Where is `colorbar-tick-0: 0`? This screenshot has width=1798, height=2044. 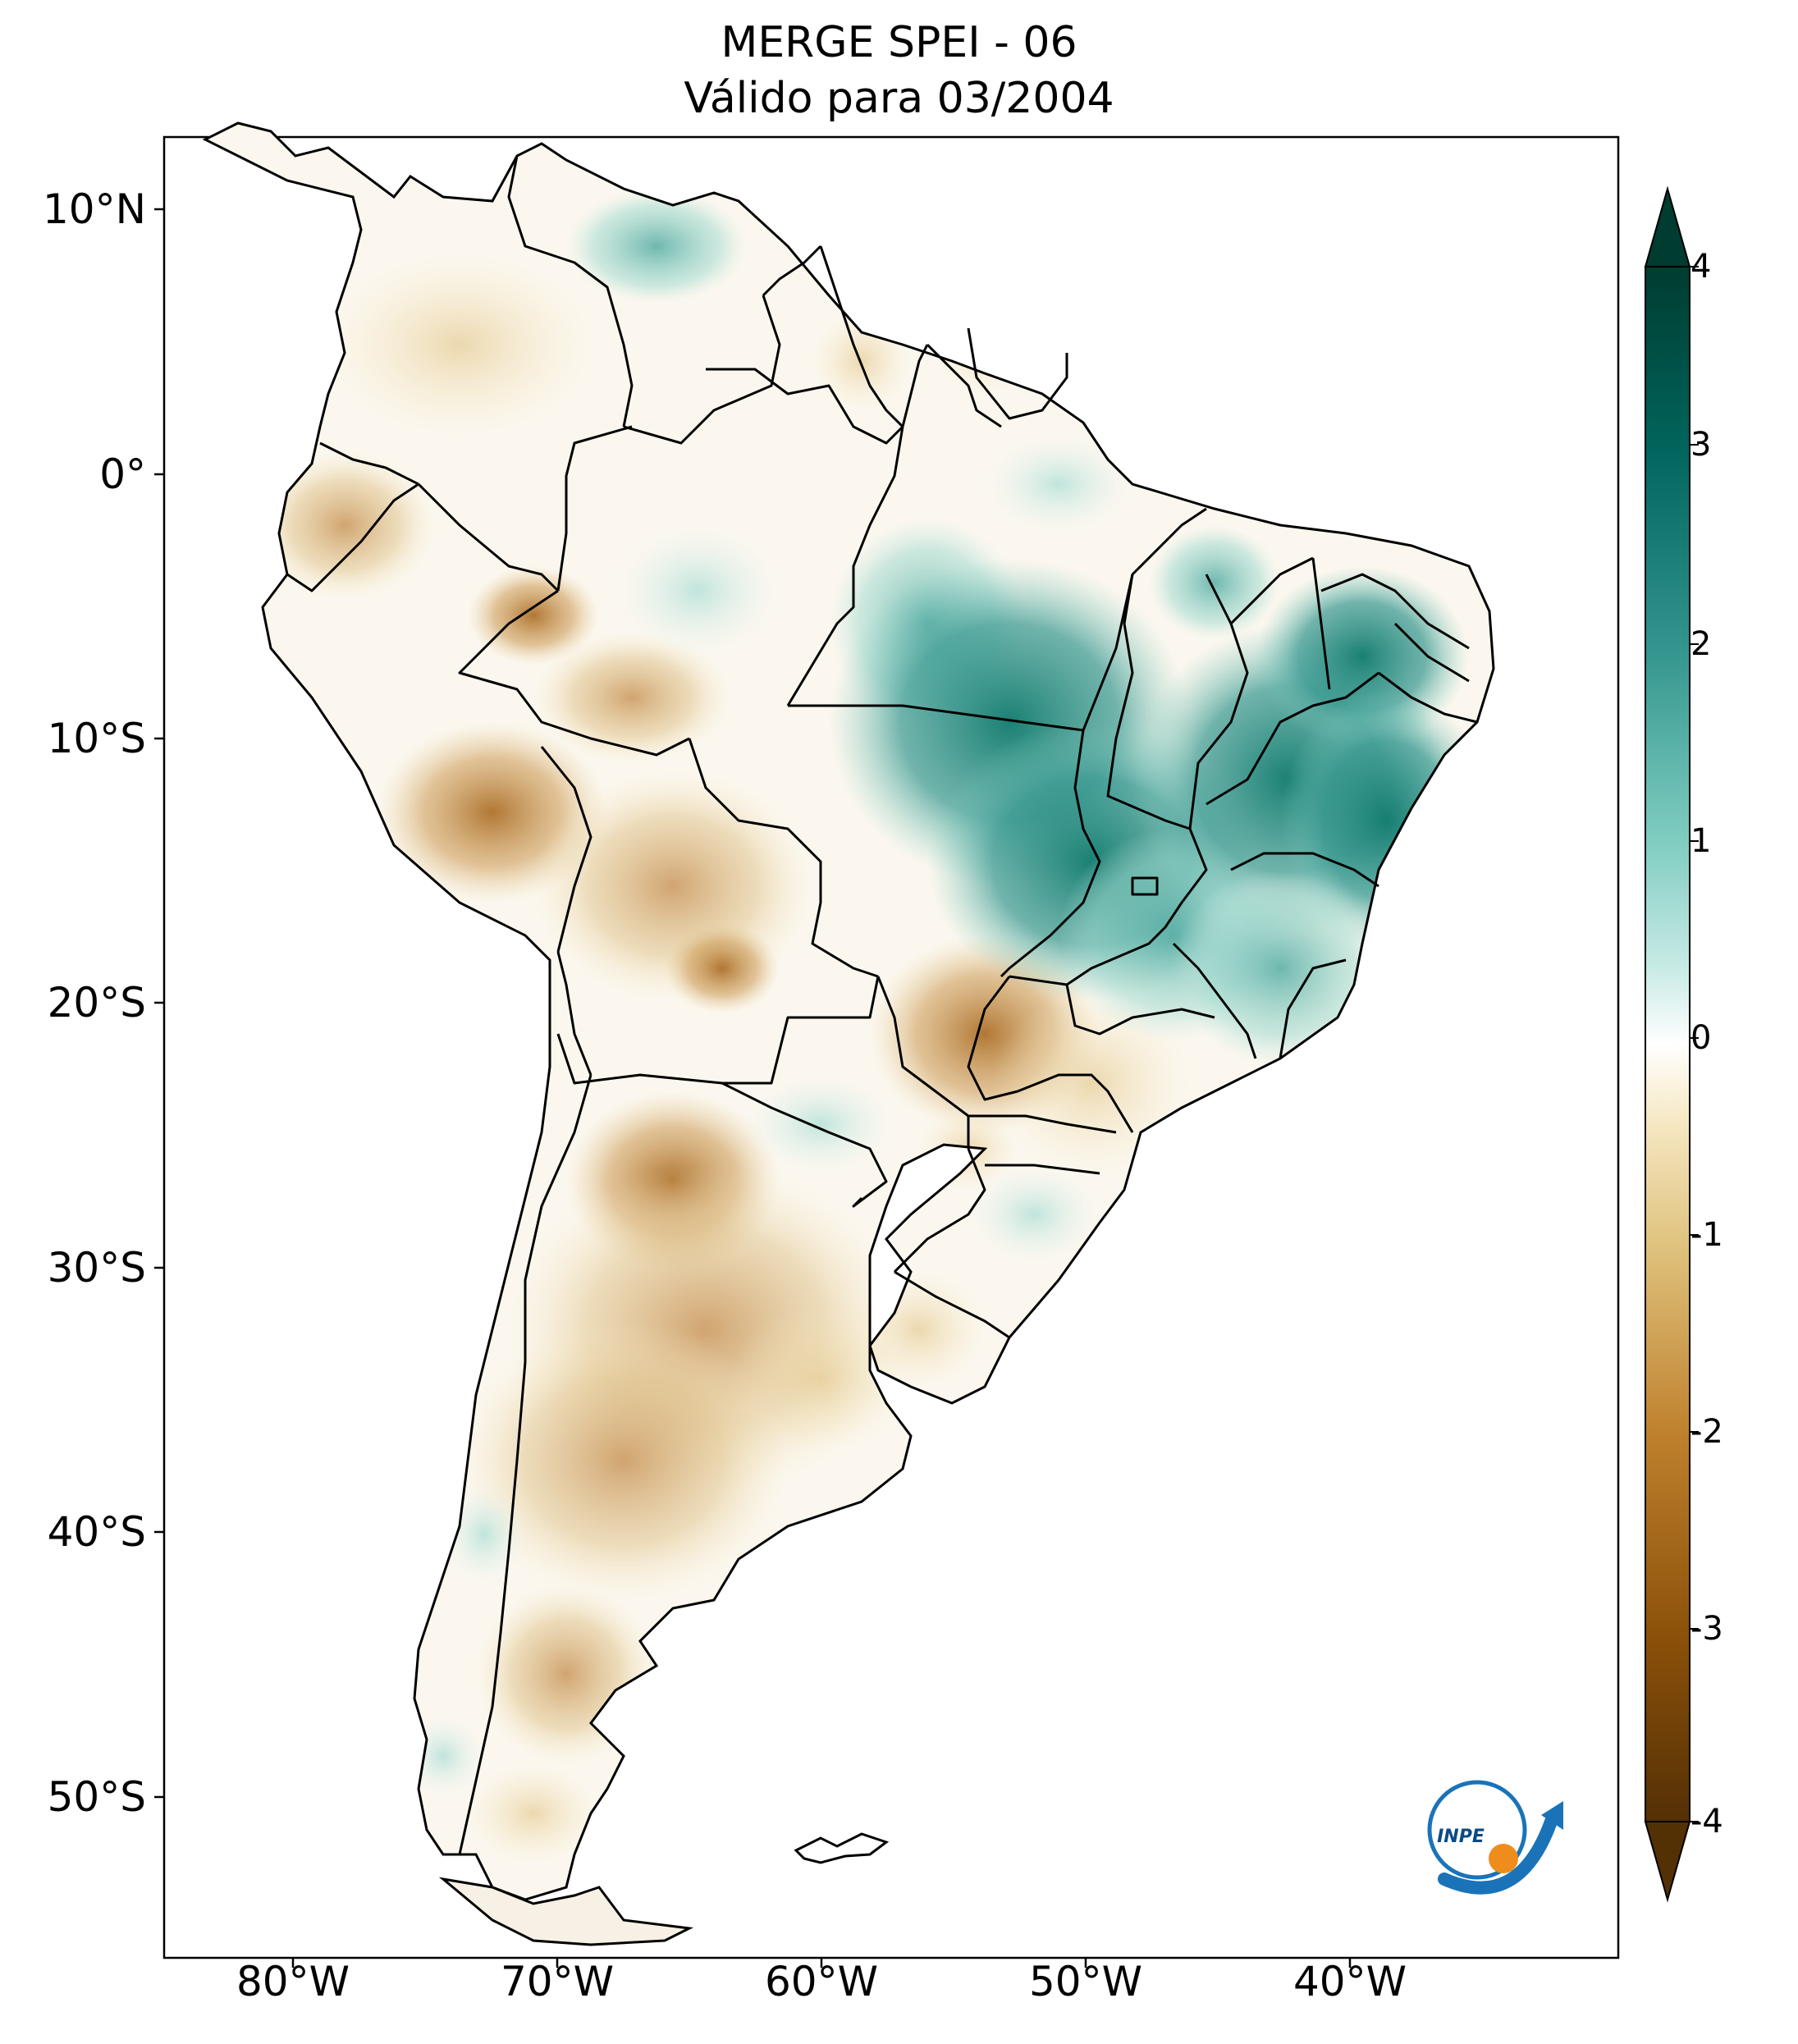 colorbar-tick-0: 0 is located at coordinates (1701, 1038).